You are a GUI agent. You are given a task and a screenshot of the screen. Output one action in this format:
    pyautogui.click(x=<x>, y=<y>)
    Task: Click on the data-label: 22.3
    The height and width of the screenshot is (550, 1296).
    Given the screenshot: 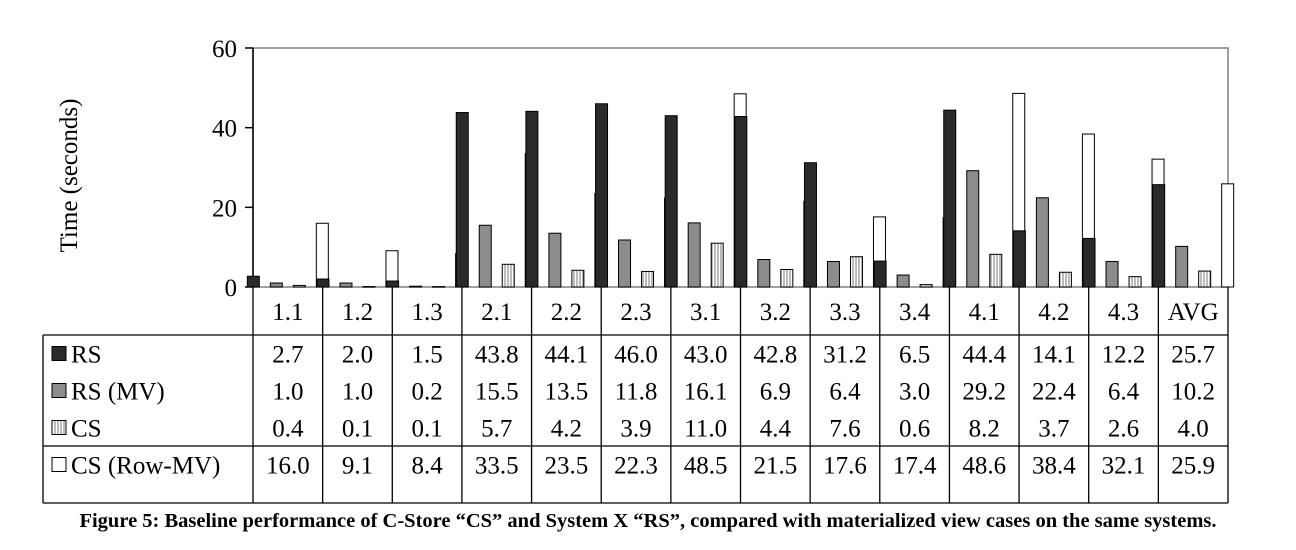 What is the action you would take?
    pyautogui.click(x=636, y=466)
    